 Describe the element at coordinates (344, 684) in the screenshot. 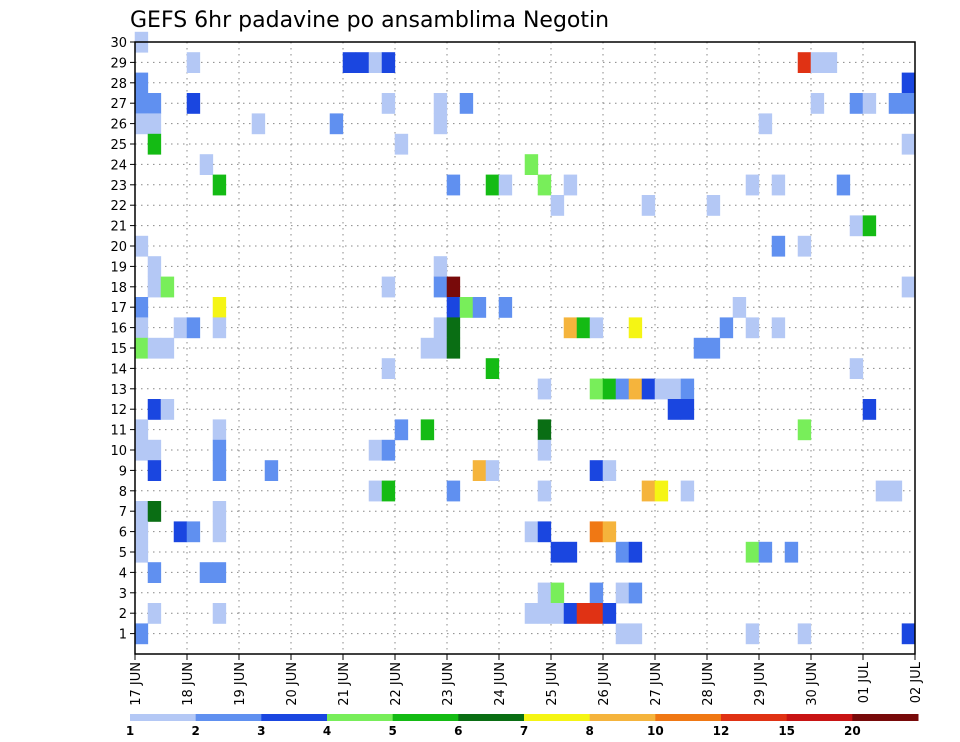

I see `x-tick-label: 21 JUN` at that location.